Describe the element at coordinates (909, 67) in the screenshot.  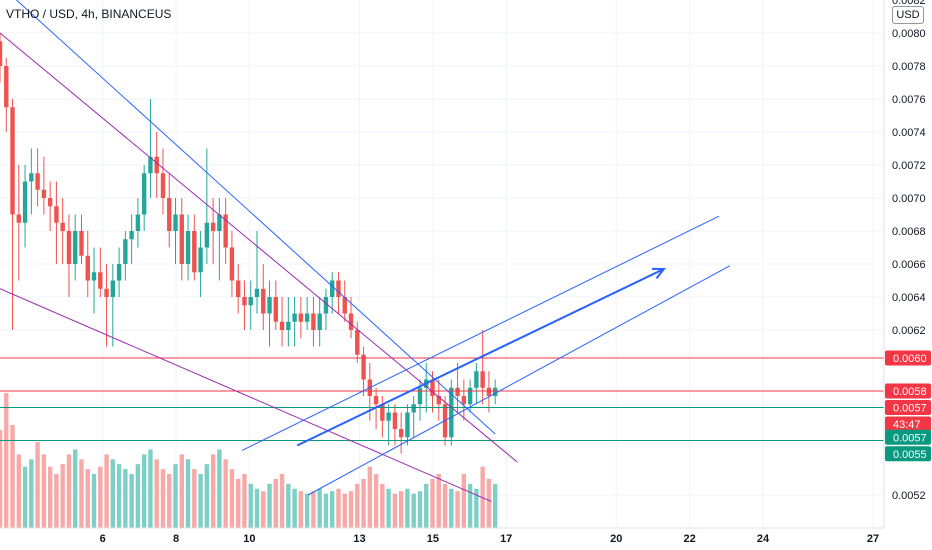
I see `y-tick-label: 0.0078` at that location.